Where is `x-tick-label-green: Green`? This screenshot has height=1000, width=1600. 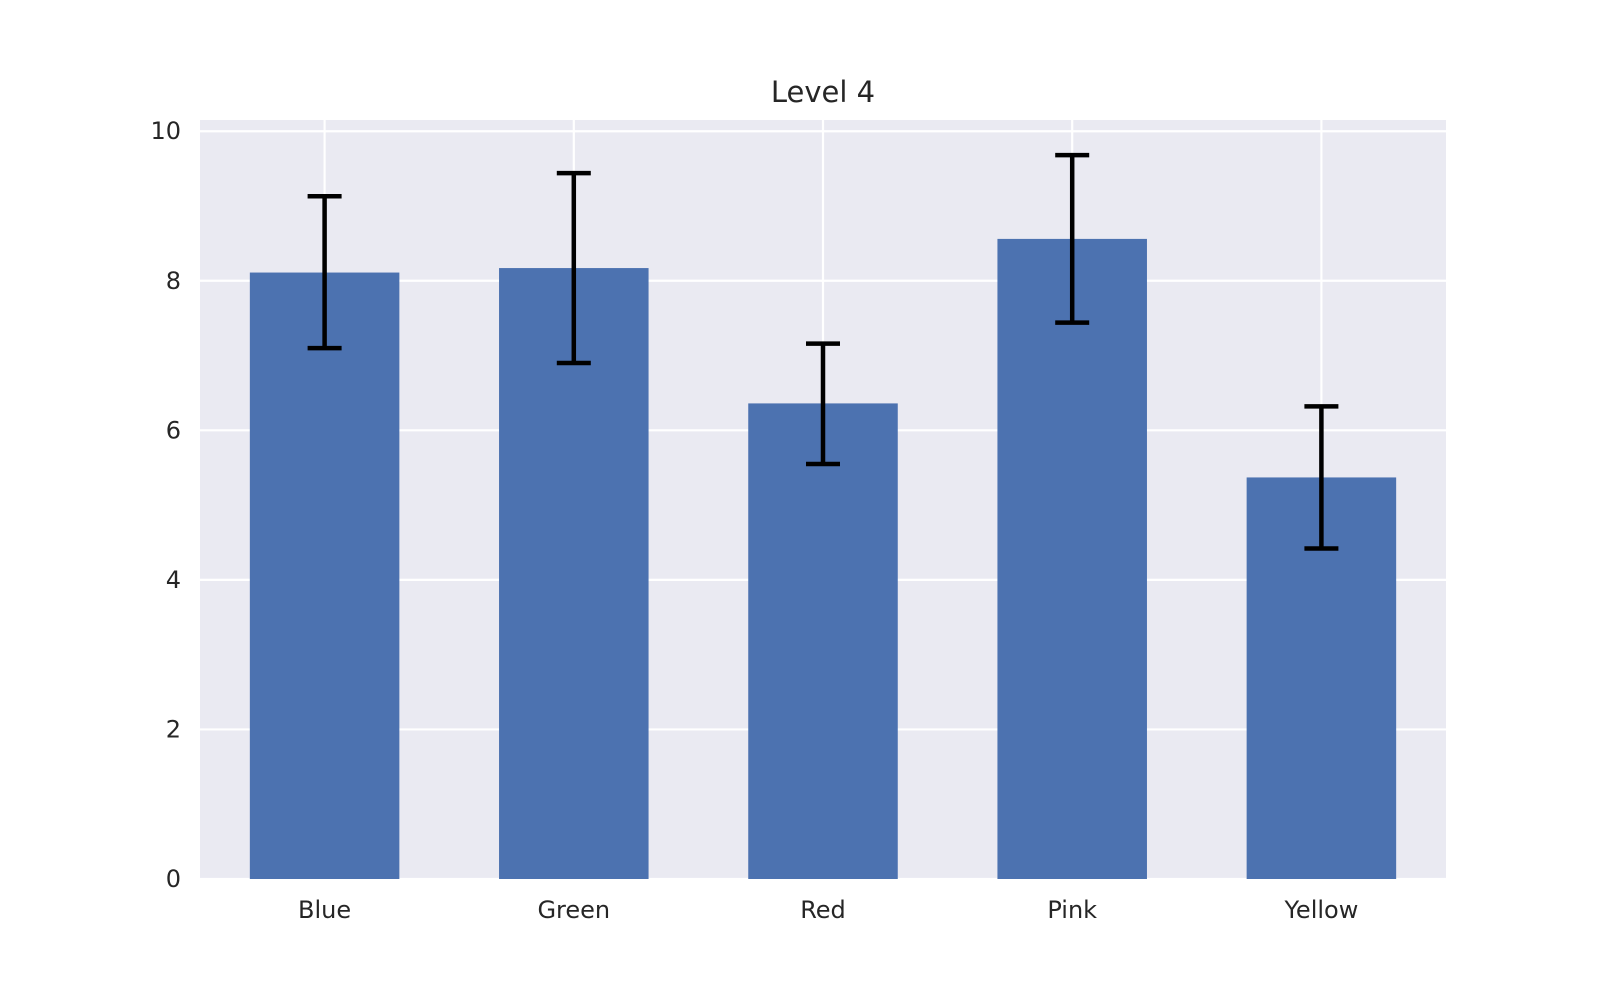 x-tick-label-green: Green is located at coordinates (573, 910).